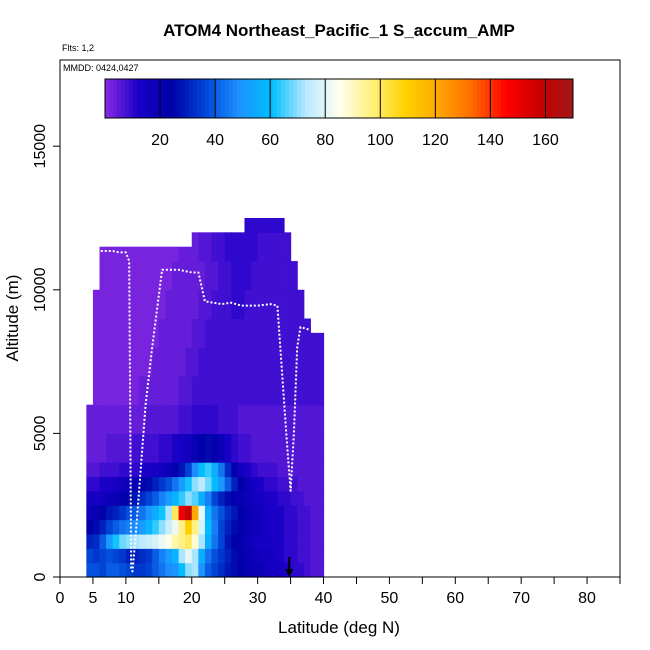 The height and width of the screenshot is (650, 650). I want to click on colorbar-frame, so click(339, 98).